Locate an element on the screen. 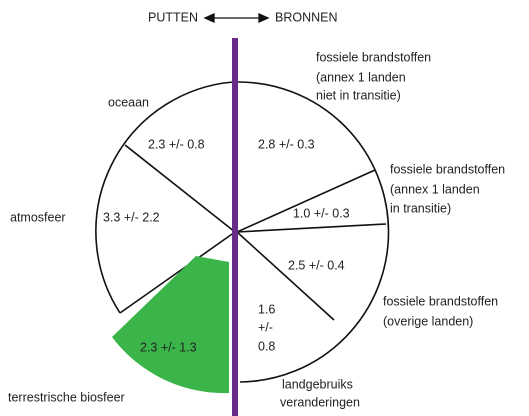  sink-value: 3.3 +/- 2.2 is located at coordinates (131, 217).